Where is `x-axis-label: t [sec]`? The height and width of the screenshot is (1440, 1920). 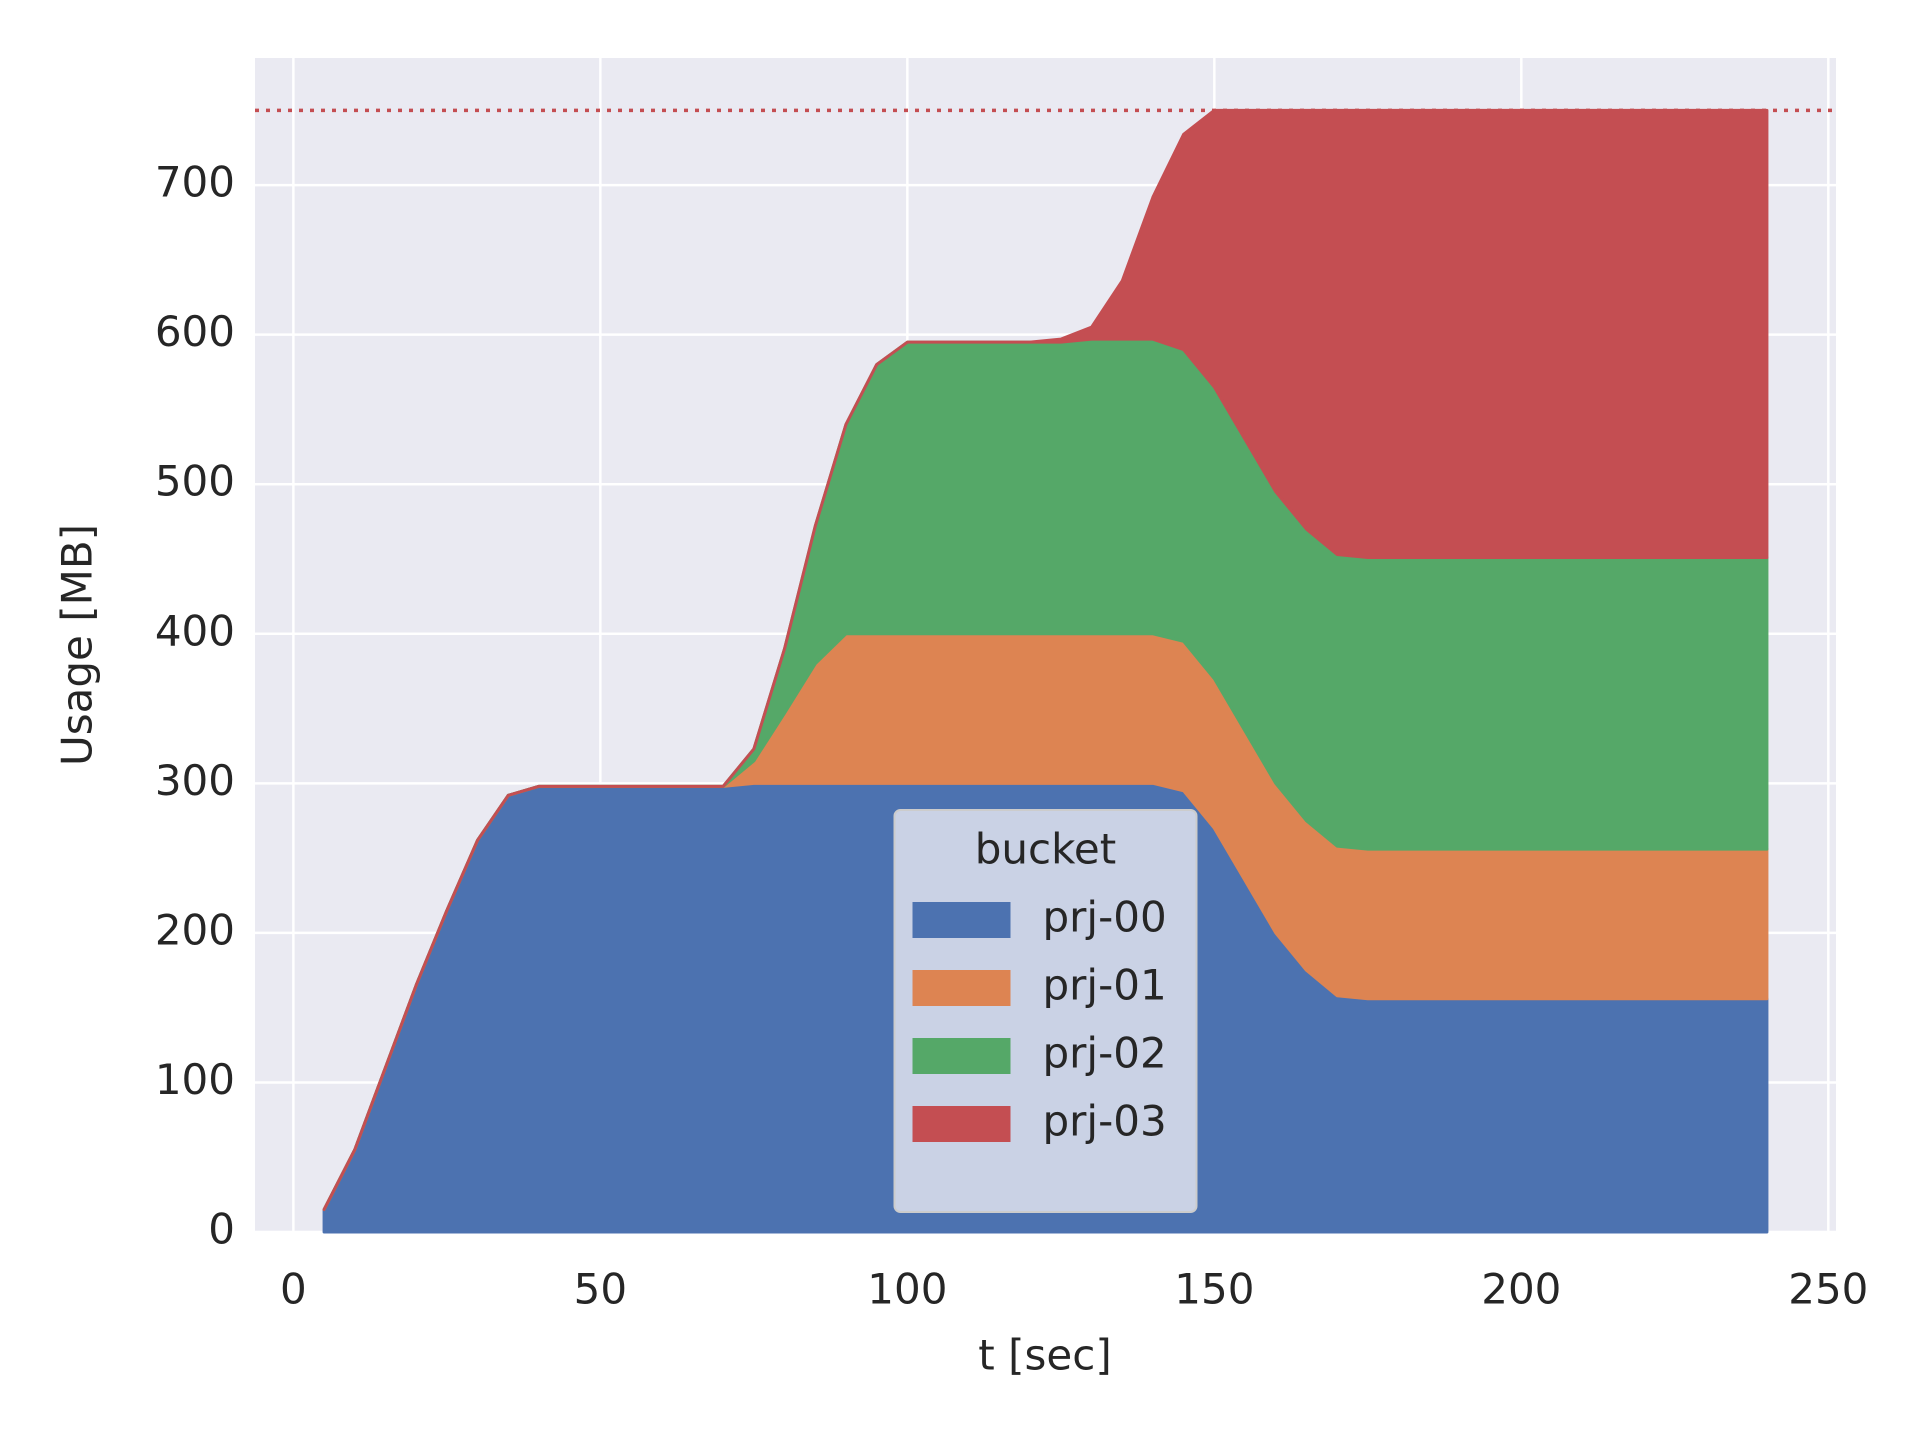 x-axis-label: t [sec] is located at coordinates (1044, 1355).